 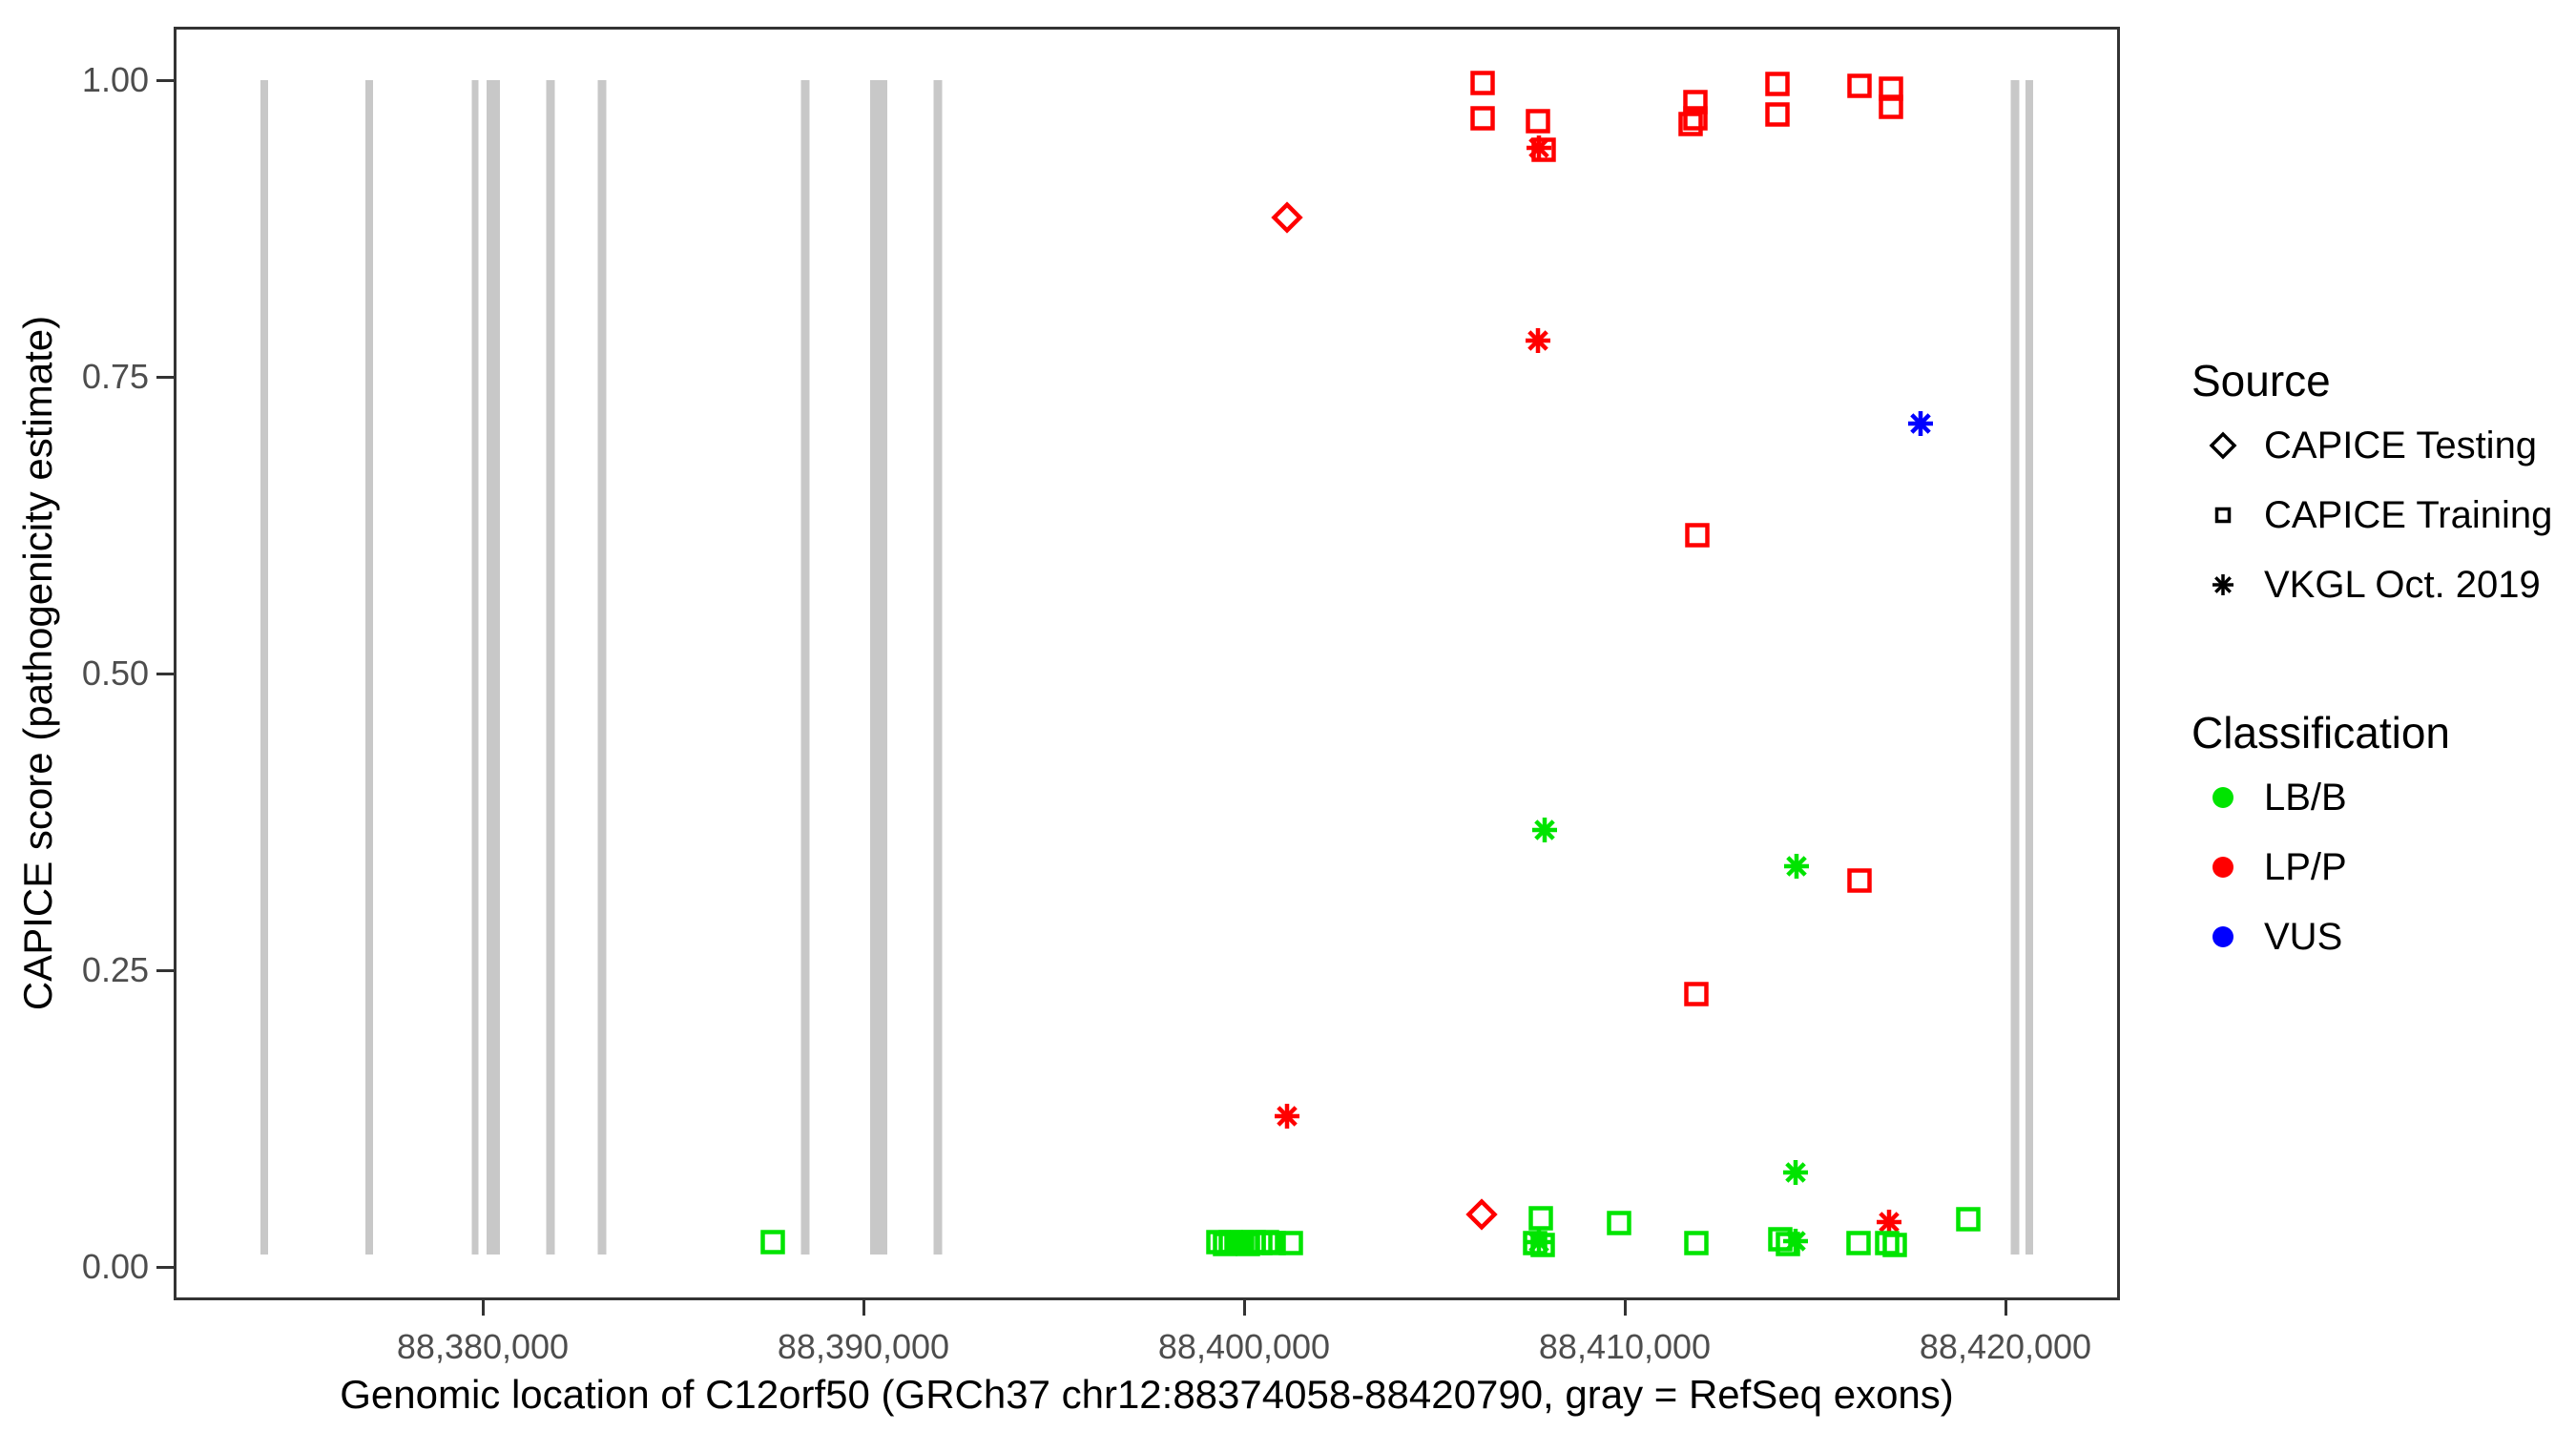 What do you see at coordinates (2223, 515) in the screenshot?
I see `square-icon` at bounding box center [2223, 515].